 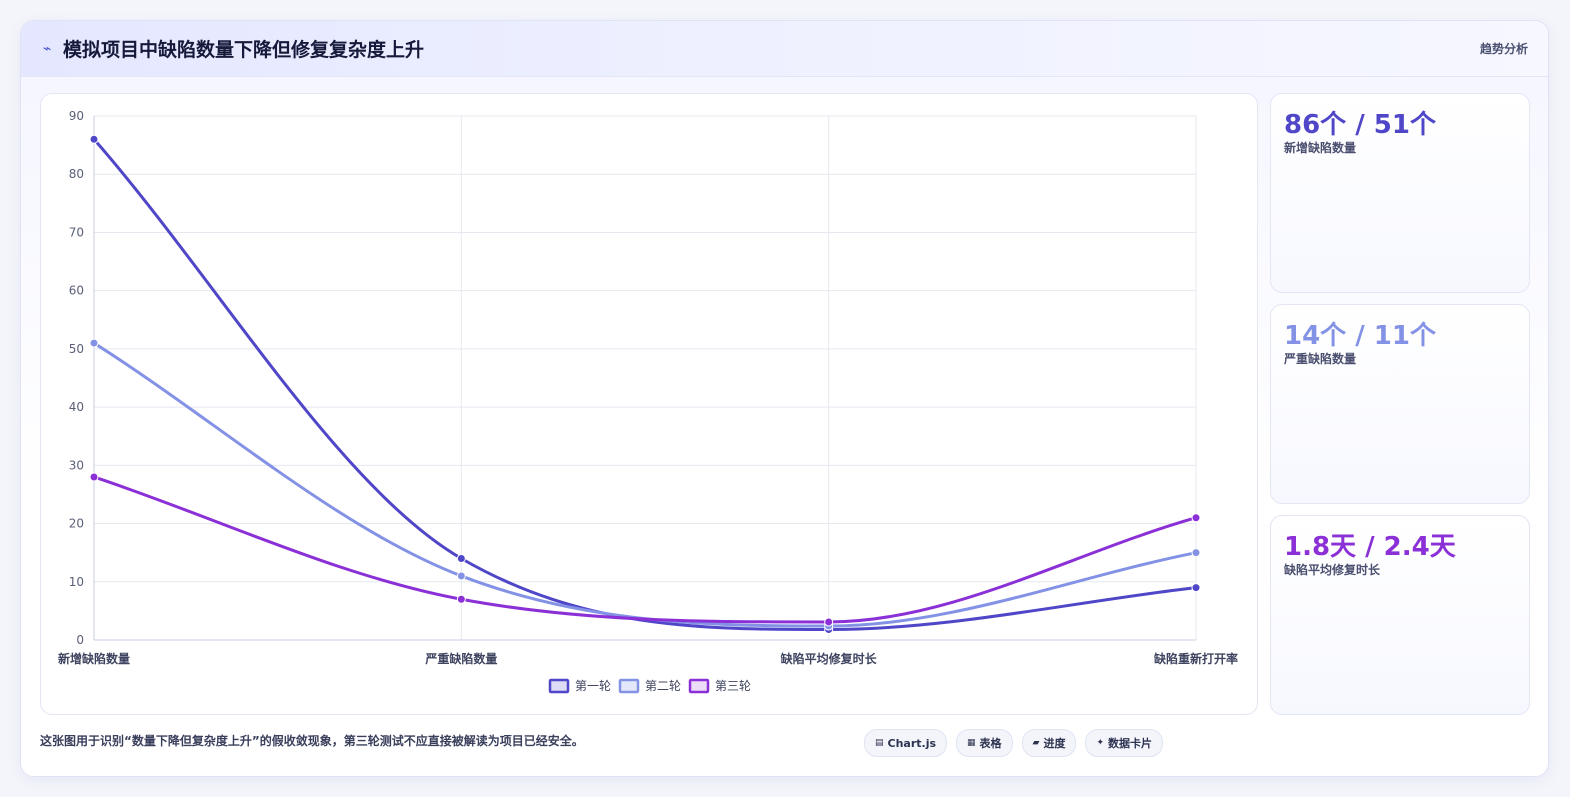 I want to click on page-title: 模拟项目中缺陷数量下降但修复复杂度上升, so click(x=244, y=50).